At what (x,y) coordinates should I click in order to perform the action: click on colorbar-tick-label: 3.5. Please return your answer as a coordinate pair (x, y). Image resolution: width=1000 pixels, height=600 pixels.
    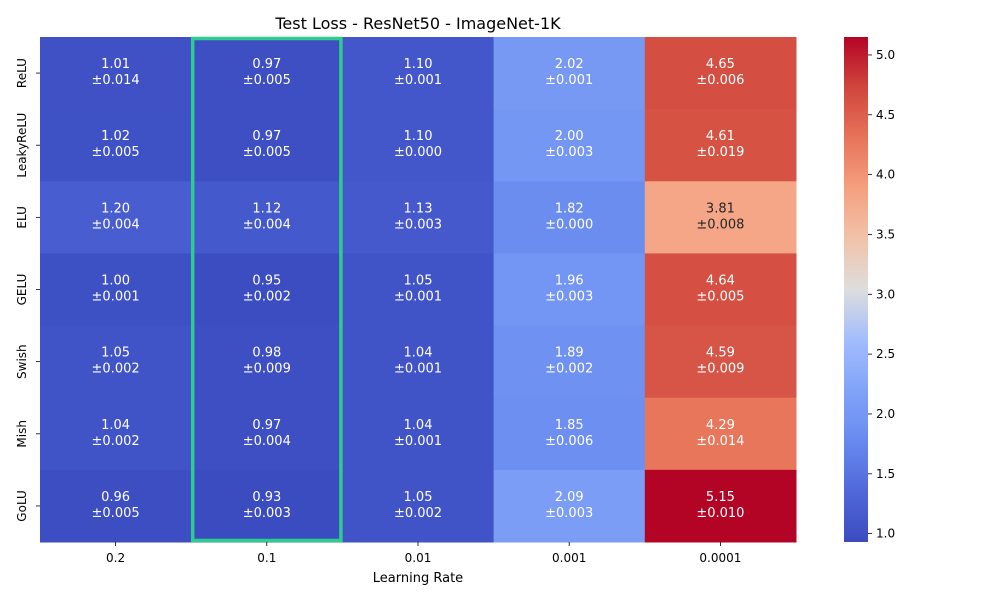
    Looking at the image, I should click on (885, 234).